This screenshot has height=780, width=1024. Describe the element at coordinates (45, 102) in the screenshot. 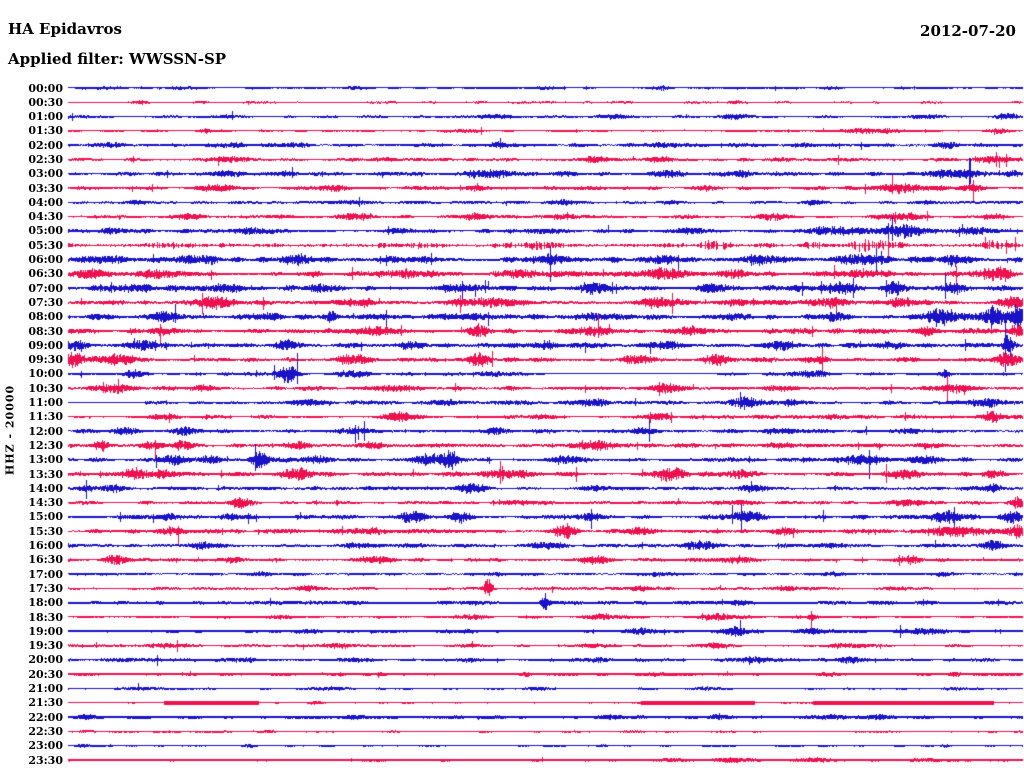

I see `time-label: 00:30` at that location.